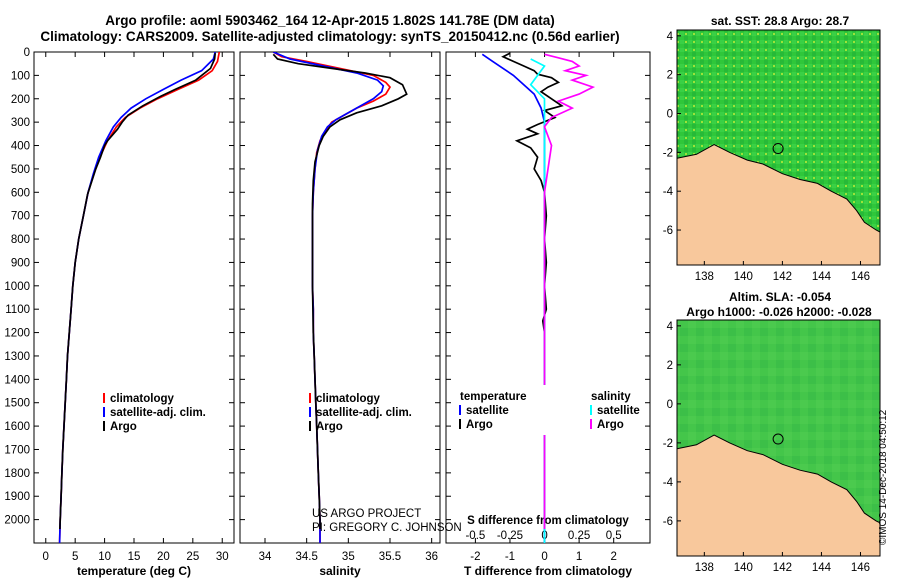  What do you see at coordinates (537, 300) in the screenshot?
I see `series-s-satellite` at bounding box center [537, 300].